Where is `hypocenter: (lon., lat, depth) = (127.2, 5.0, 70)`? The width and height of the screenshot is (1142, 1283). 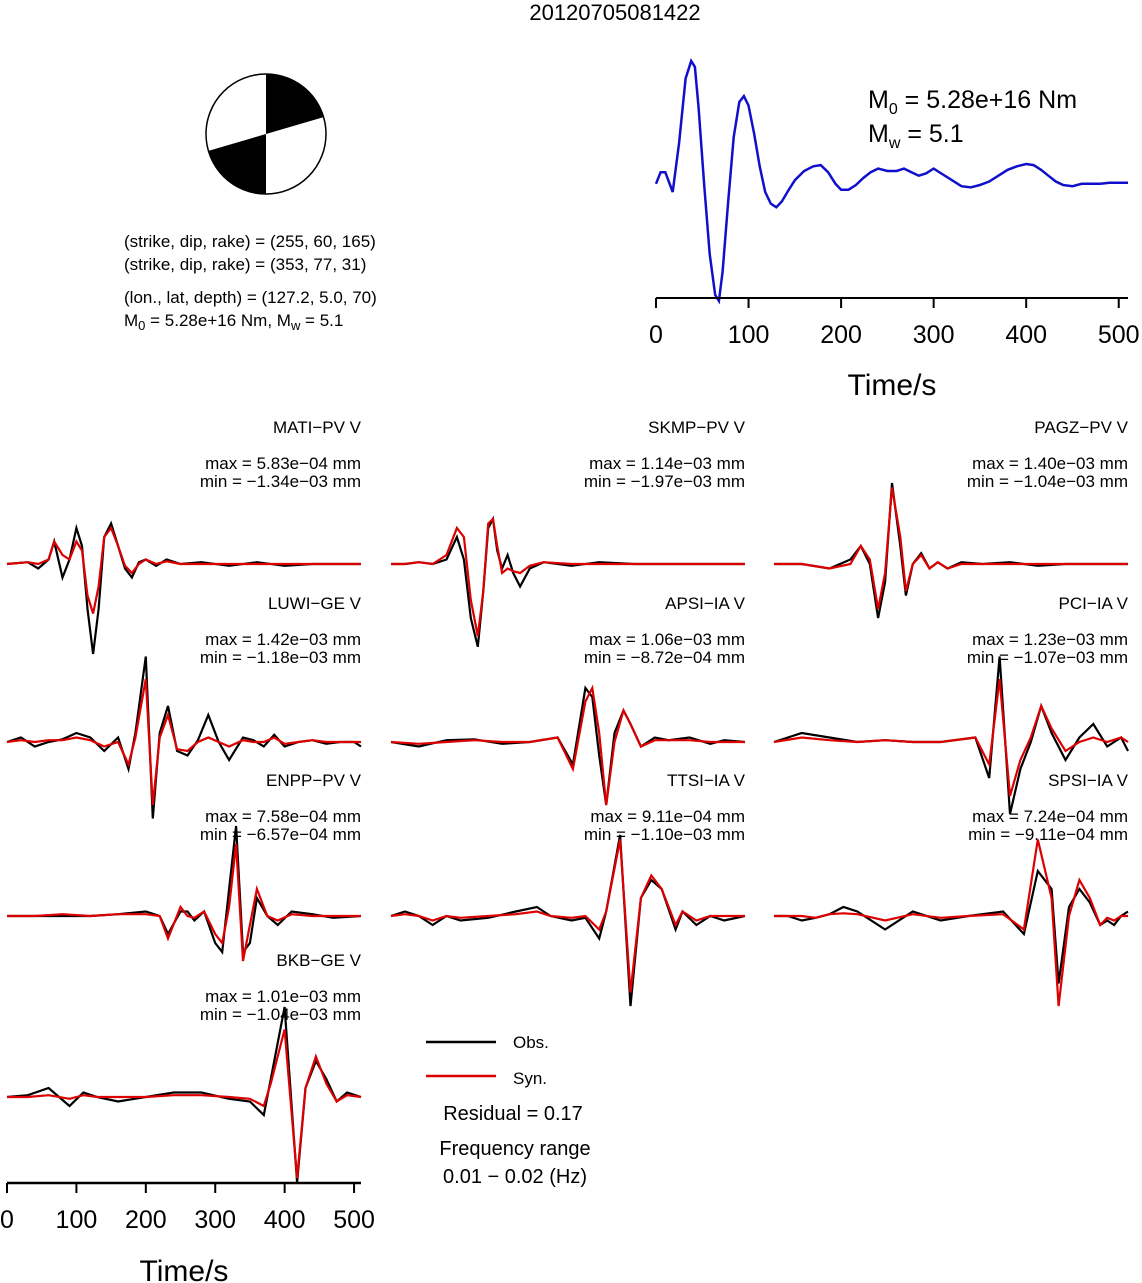
hypocenter: (lon., lat, depth) = (127.2, 5.0, 70) is located at coordinates (250, 297).